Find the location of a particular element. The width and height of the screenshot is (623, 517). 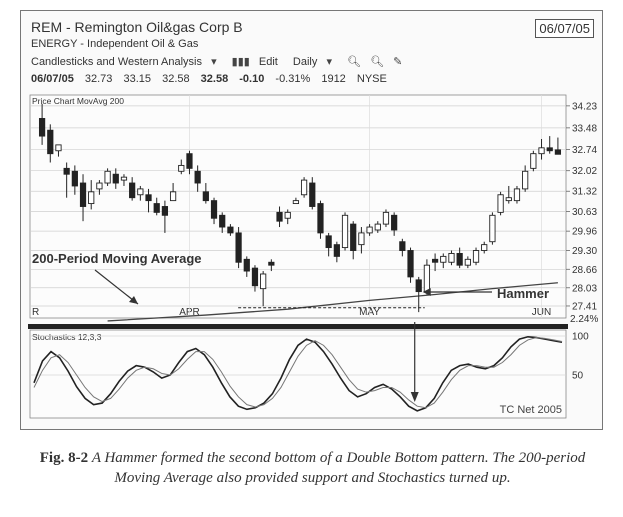

price-axis-extra-label: 2.24% is located at coordinates (584, 319).